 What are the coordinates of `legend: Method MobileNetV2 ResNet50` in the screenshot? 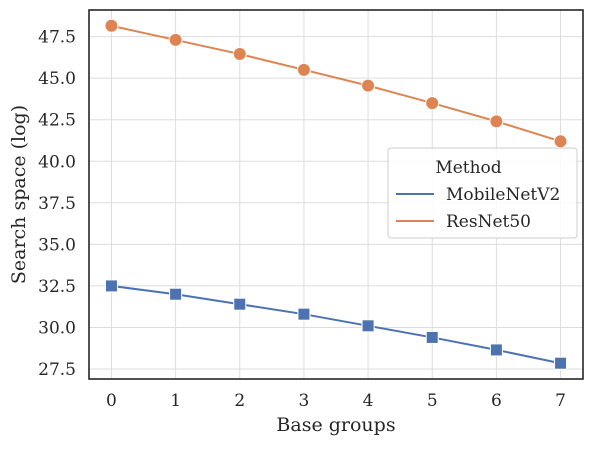 It's located at (482, 193).